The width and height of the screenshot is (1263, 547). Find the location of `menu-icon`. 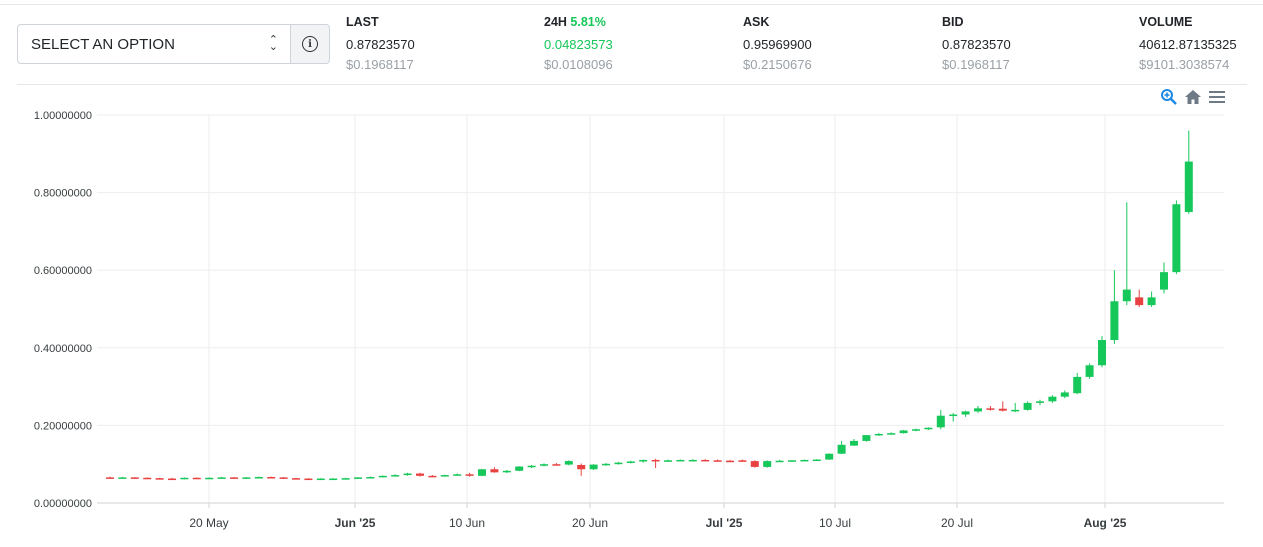

menu-icon is located at coordinates (1217, 99).